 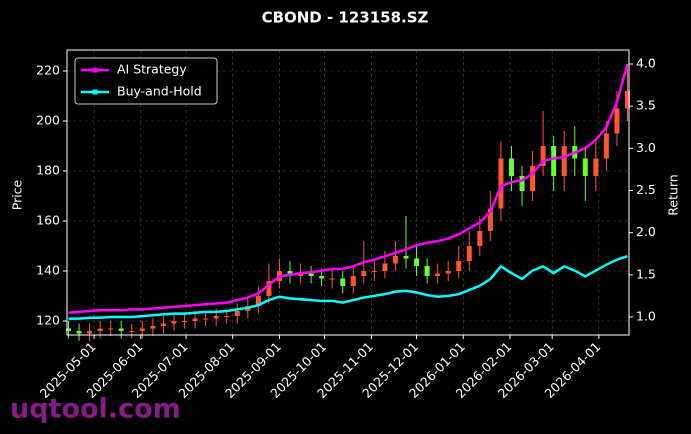 I want to click on watermark: uqtool.com, so click(x=95, y=409).